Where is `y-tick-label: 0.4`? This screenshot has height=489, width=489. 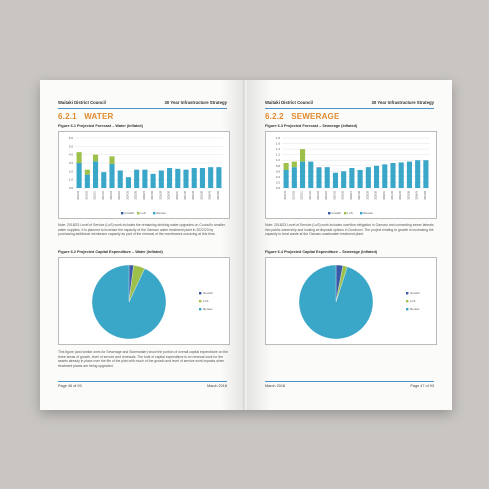 y-tick-label: 0.4 is located at coordinates (278, 177).